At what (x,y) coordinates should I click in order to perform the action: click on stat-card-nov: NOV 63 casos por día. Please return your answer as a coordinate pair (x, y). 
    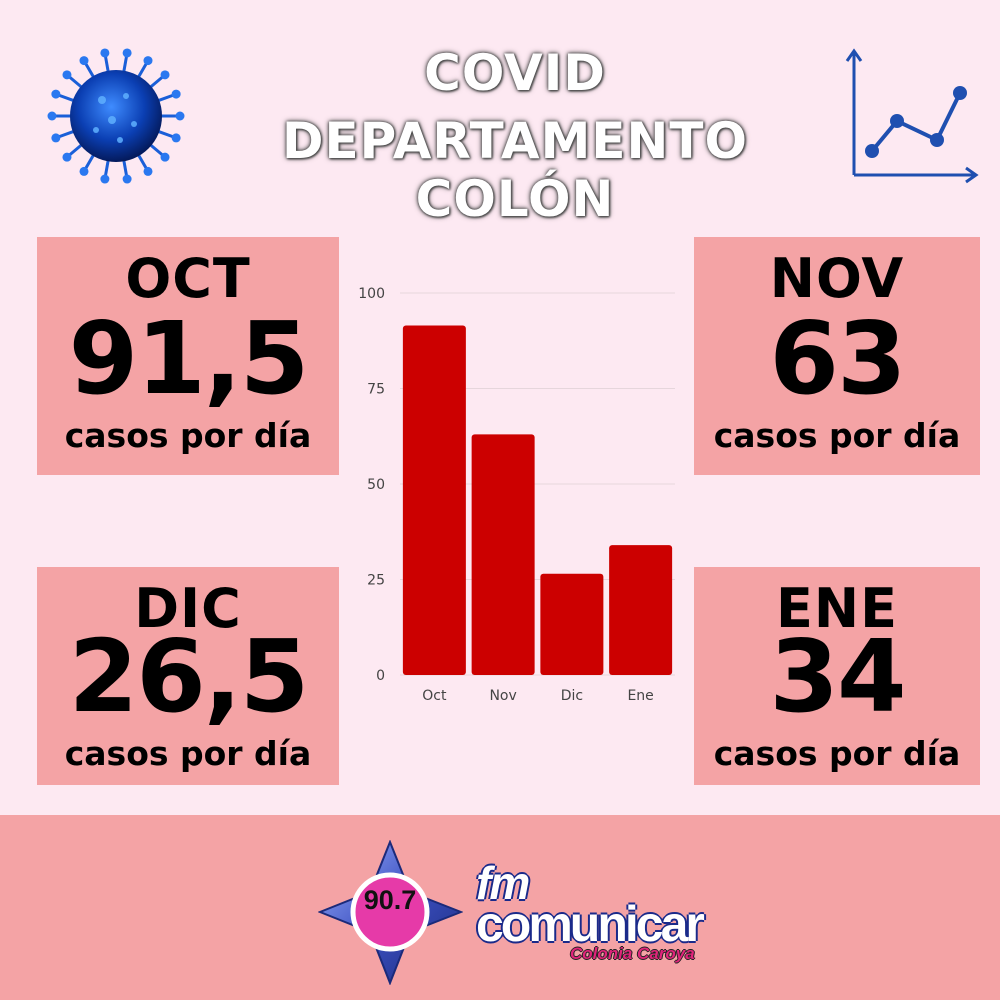
    Looking at the image, I should click on (837, 356).